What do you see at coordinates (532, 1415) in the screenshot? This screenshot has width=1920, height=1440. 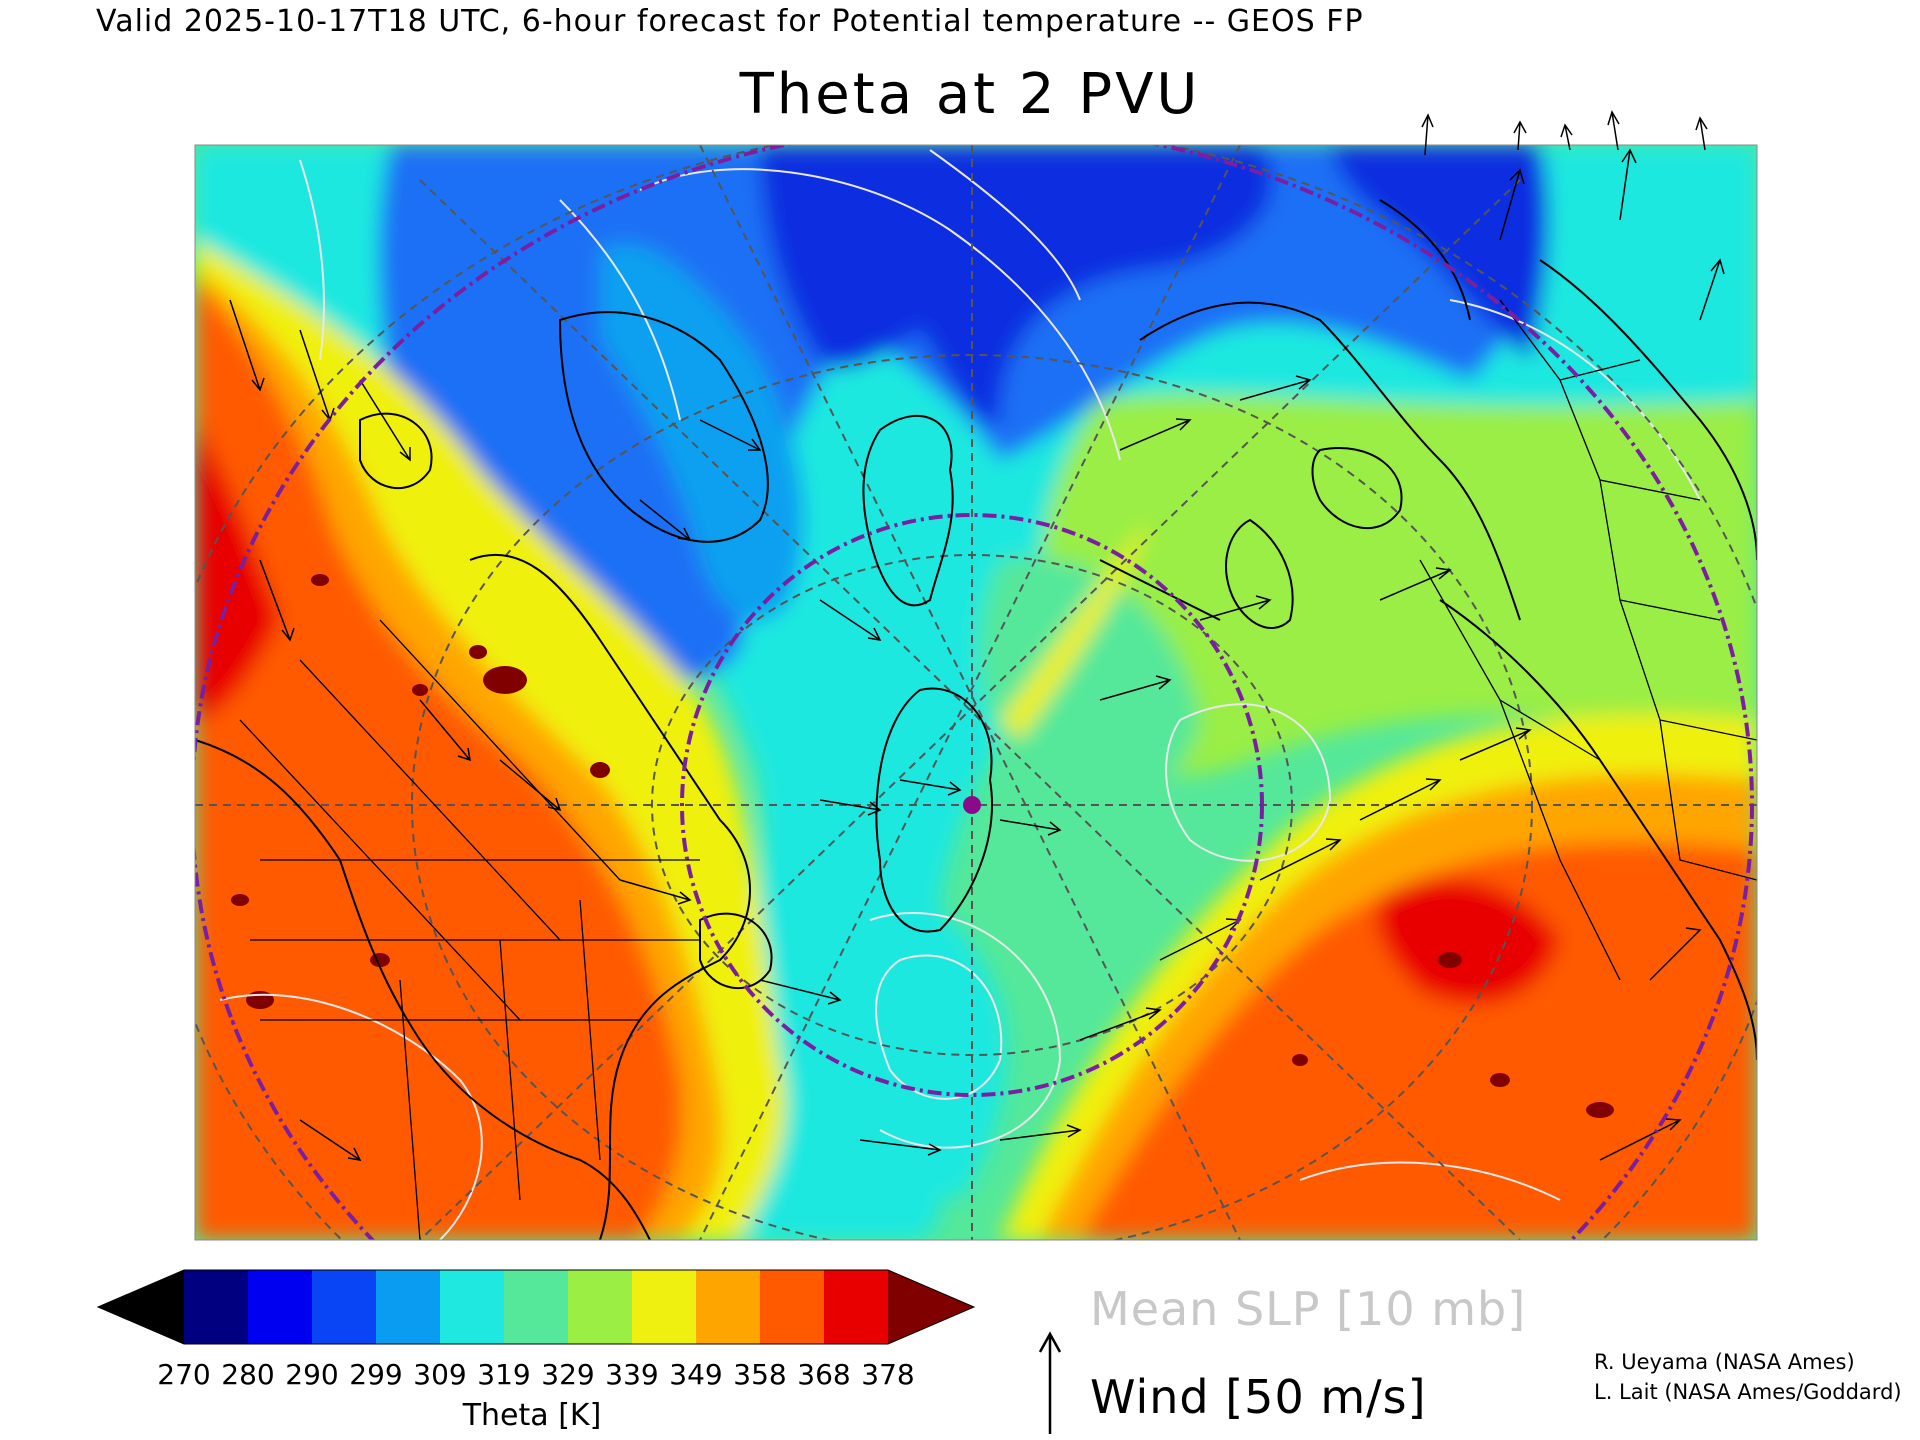 I see `colorbar-title: Theta [K]` at bounding box center [532, 1415].